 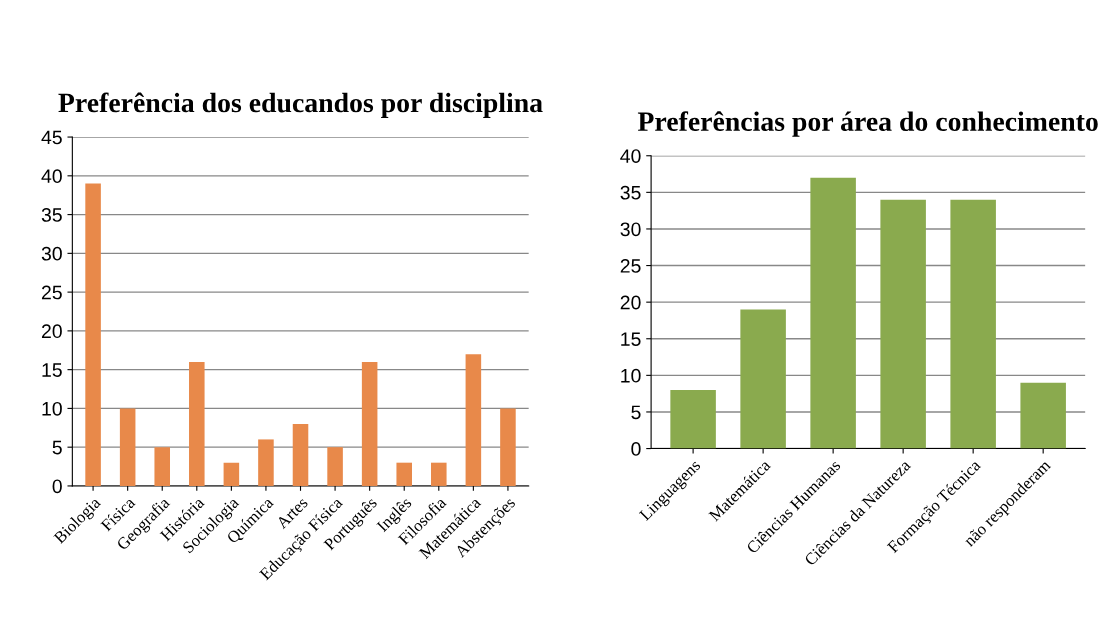 I want to click on y-tick-label: 45, so click(x=51, y=137).